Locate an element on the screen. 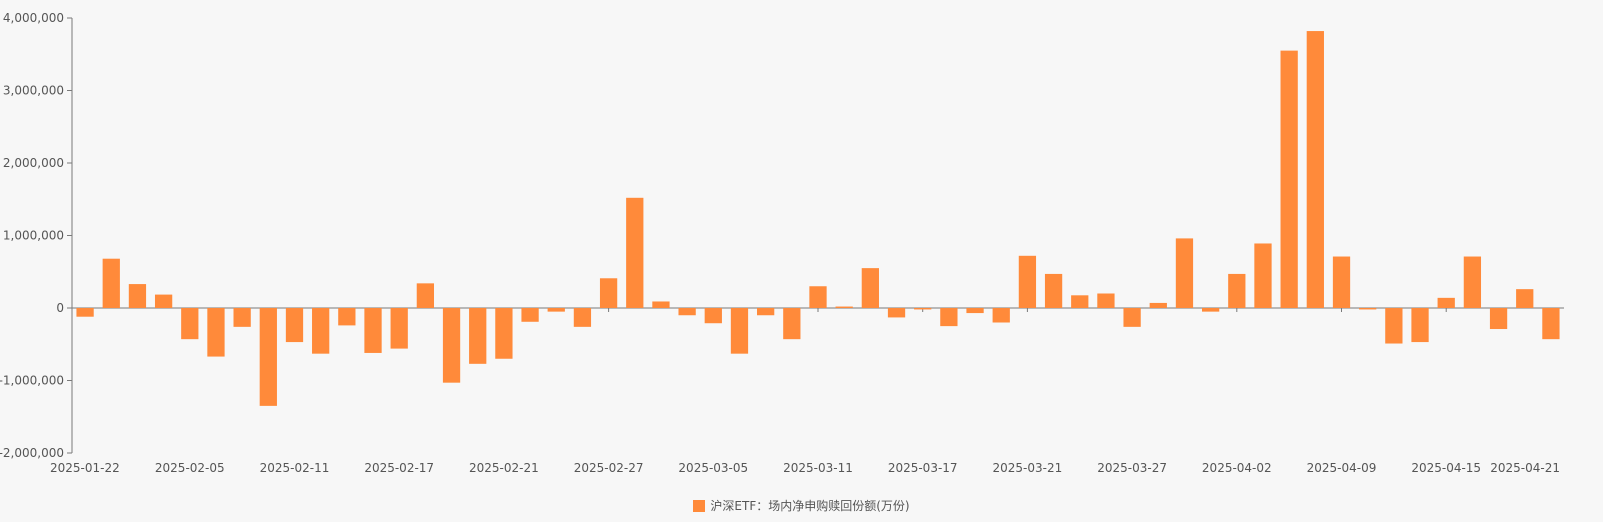 Image resolution: width=1603 pixels, height=522 pixels. x-tick-label: 2025-03-21 is located at coordinates (1028, 468).